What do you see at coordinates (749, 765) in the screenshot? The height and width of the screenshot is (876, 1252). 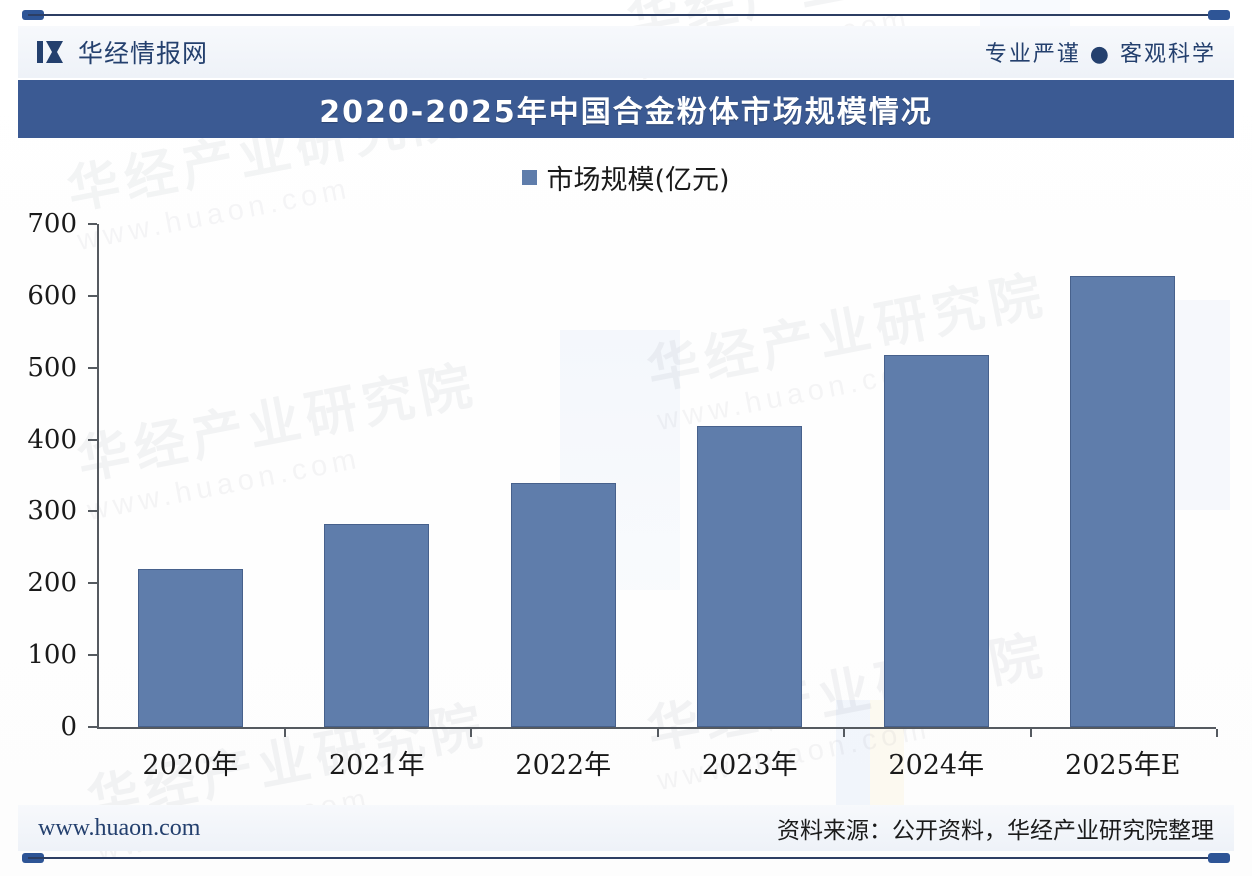 I see `x-axis-tick-label: 2023年` at bounding box center [749, 765].